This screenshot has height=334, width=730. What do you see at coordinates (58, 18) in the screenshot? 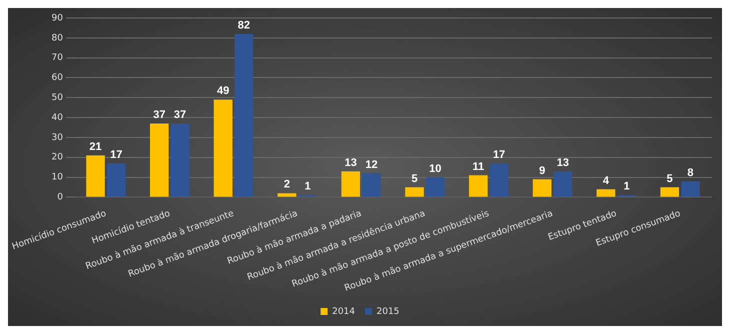
I see `y-tick-label: 90` at bounding box center [58, 18].